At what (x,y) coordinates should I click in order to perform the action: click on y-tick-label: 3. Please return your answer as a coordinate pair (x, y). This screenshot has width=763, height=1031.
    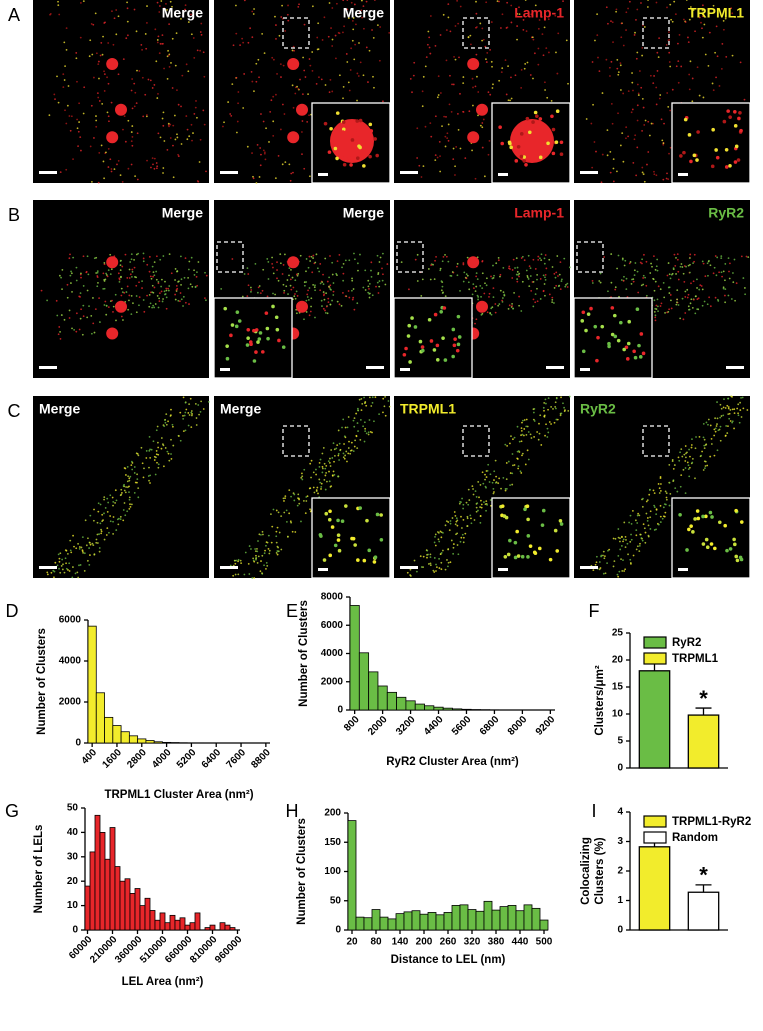
    Looking at the image, I should click on (620, 841).